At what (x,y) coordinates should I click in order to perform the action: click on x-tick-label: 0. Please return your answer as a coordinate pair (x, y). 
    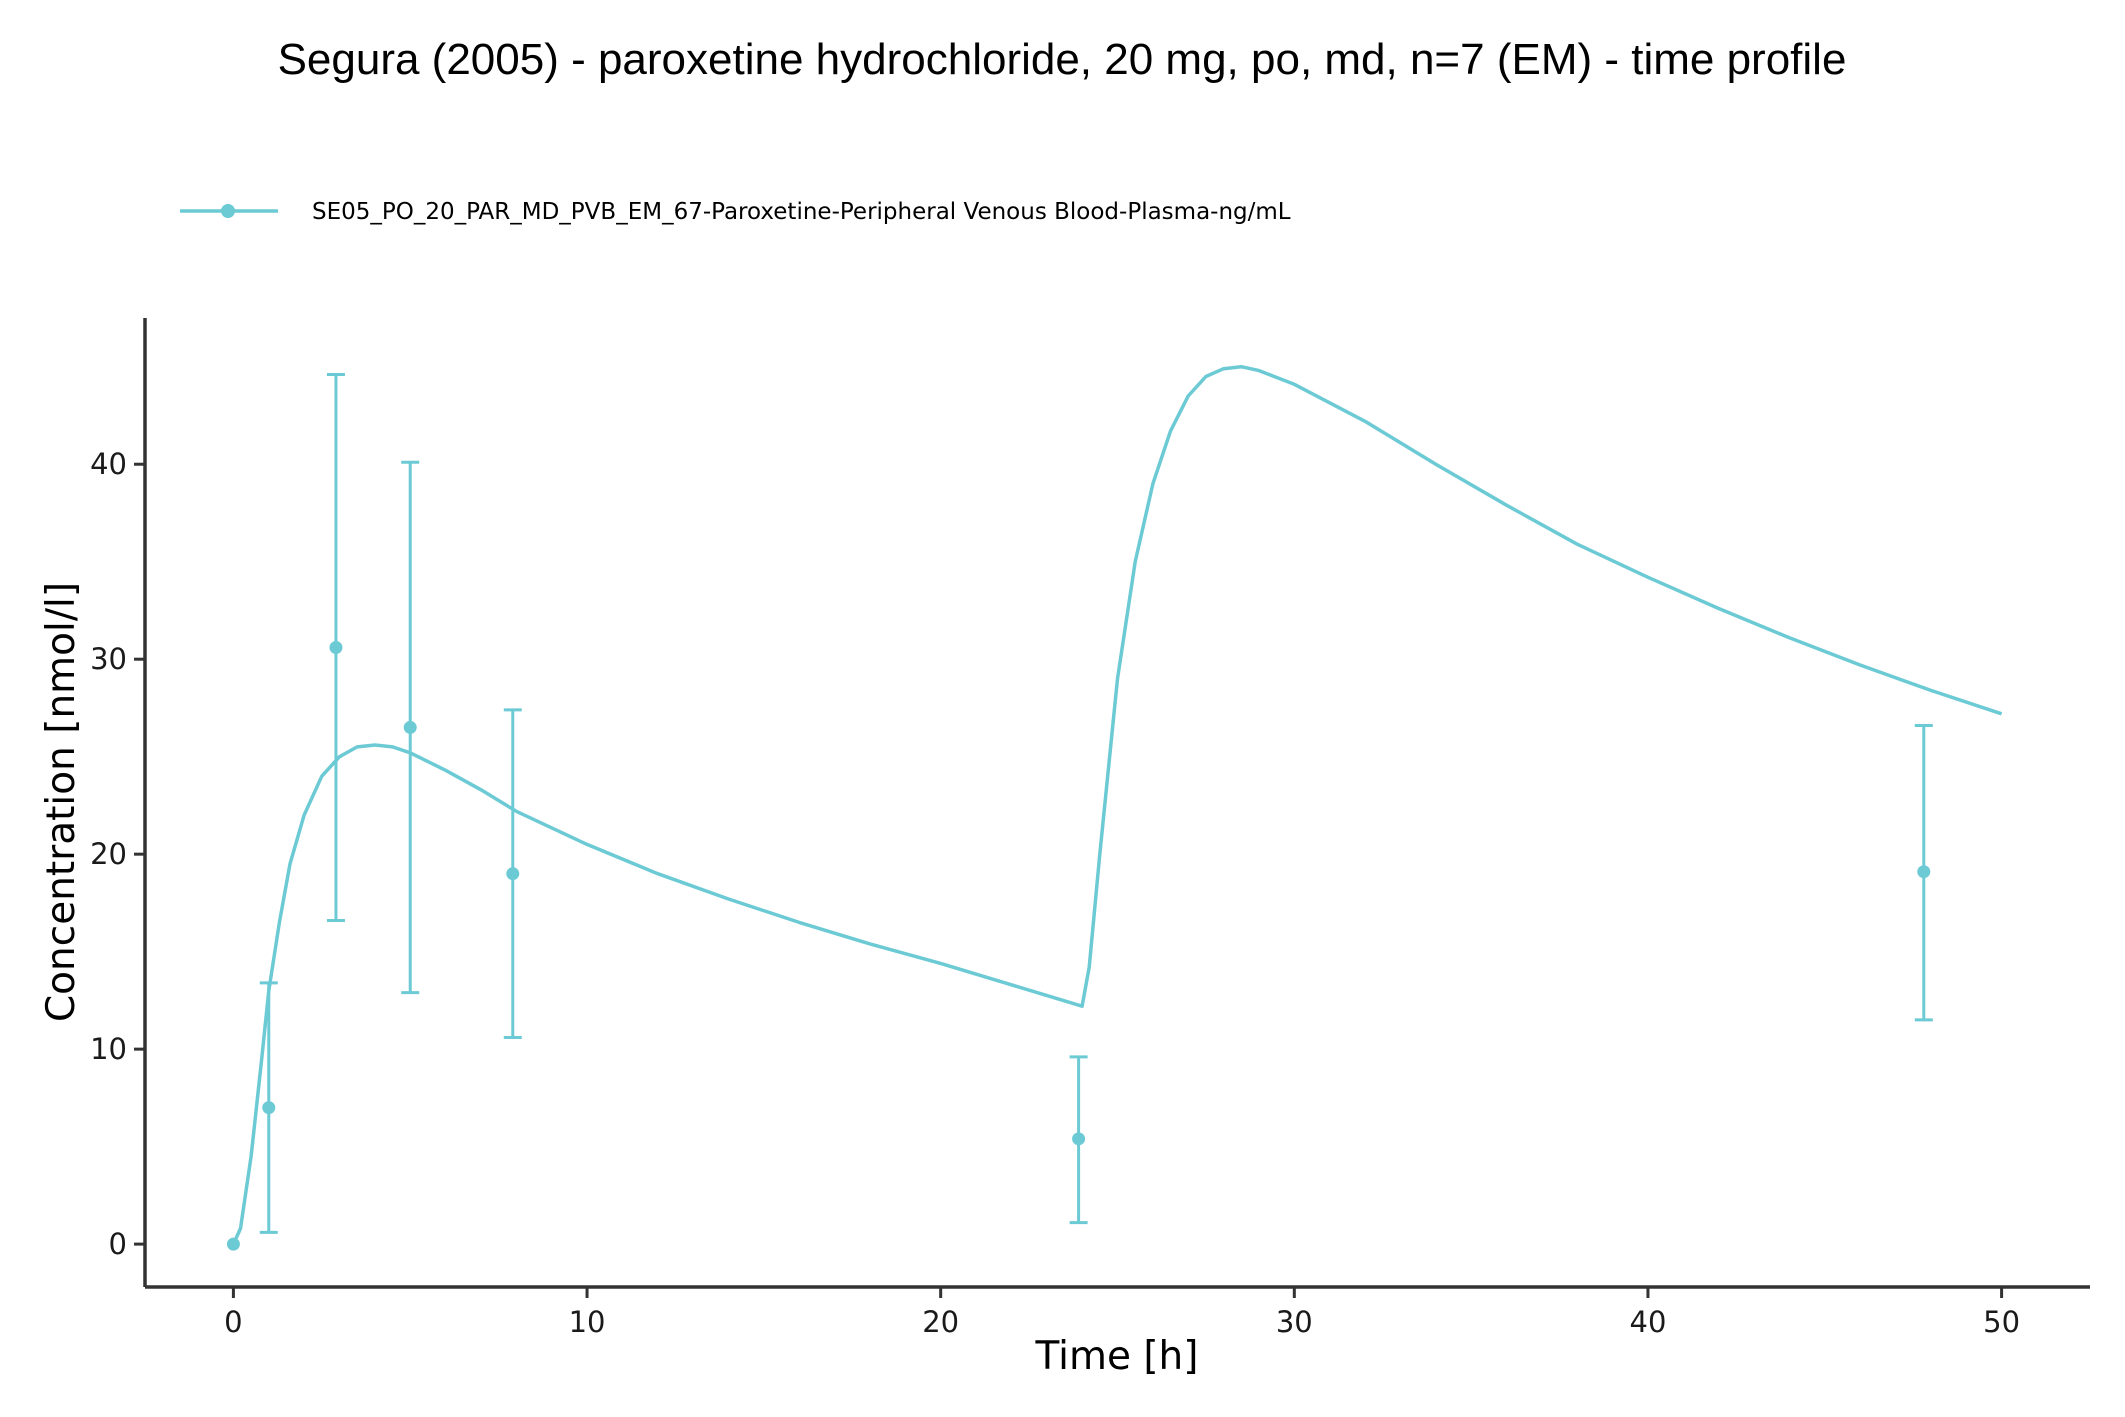
    Looking at the image, I should click on (233, 1322).